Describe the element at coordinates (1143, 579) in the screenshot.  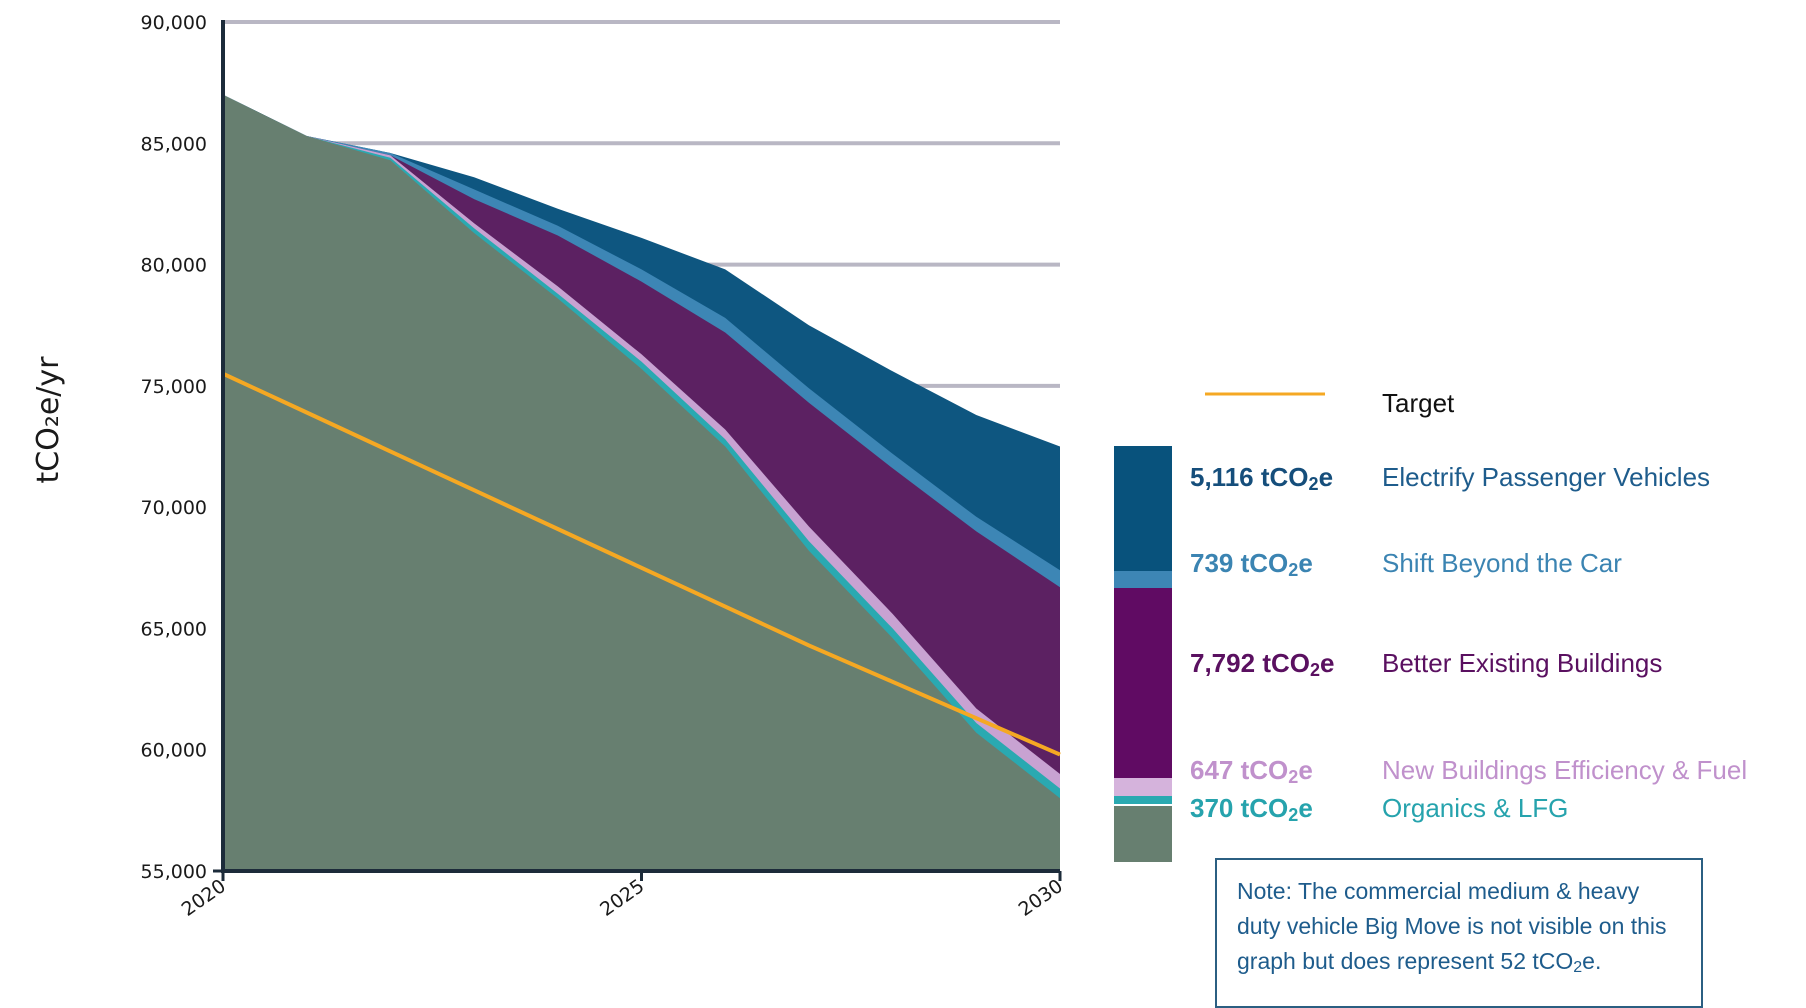
I see `legend-swatch-shift-beyond-the-car` at that location.